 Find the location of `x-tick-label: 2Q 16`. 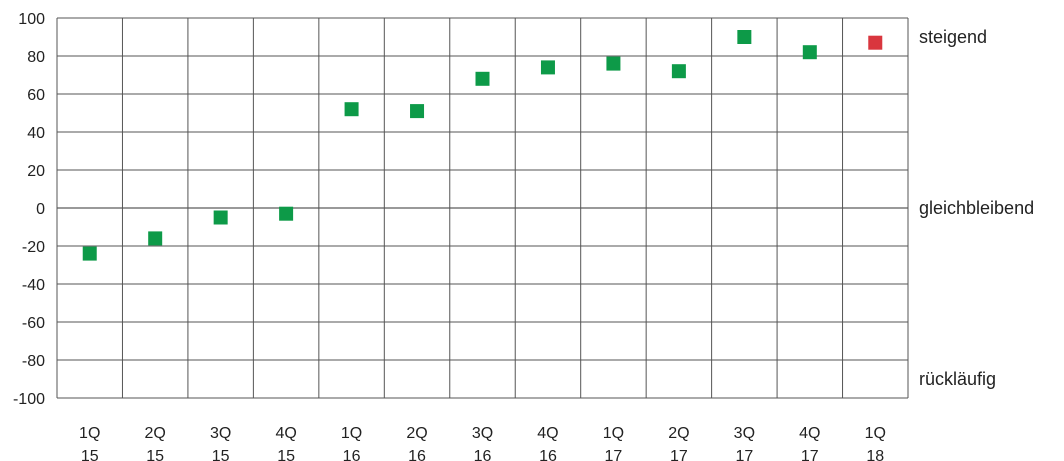

x-tick-label: 2Q 16 is located at coordinates (416, 443).